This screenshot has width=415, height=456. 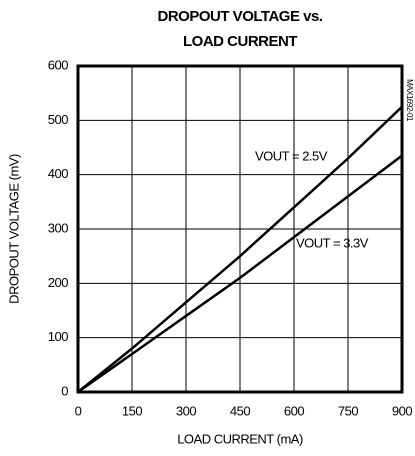 I want to click on chart-title: DROPOUT VOLTAGE vs. LOAD CURRENT, so click(x=240, y=29).